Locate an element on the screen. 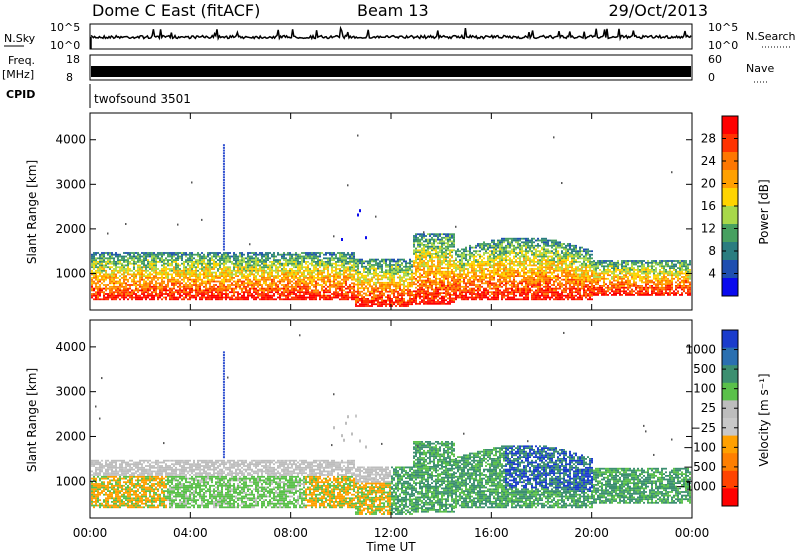 The height and width of the screenshot is (554, 800). colorbar-tick-label: −25 is located at coordinates (703, 428).